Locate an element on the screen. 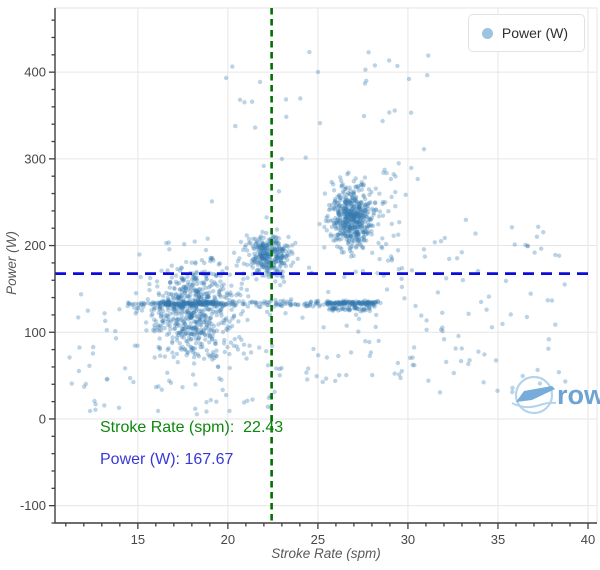 This screenshot has height=570, width=600. watermark-text: rowsa is located at coordinates (578, 395).